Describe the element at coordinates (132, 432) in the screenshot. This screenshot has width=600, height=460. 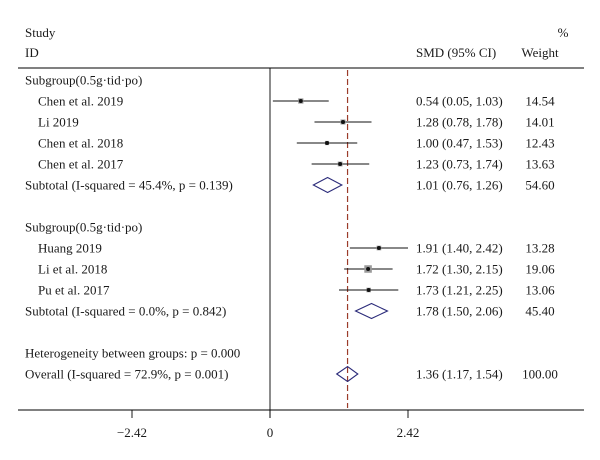
I see `x-tick-label: −2.42` at that location.